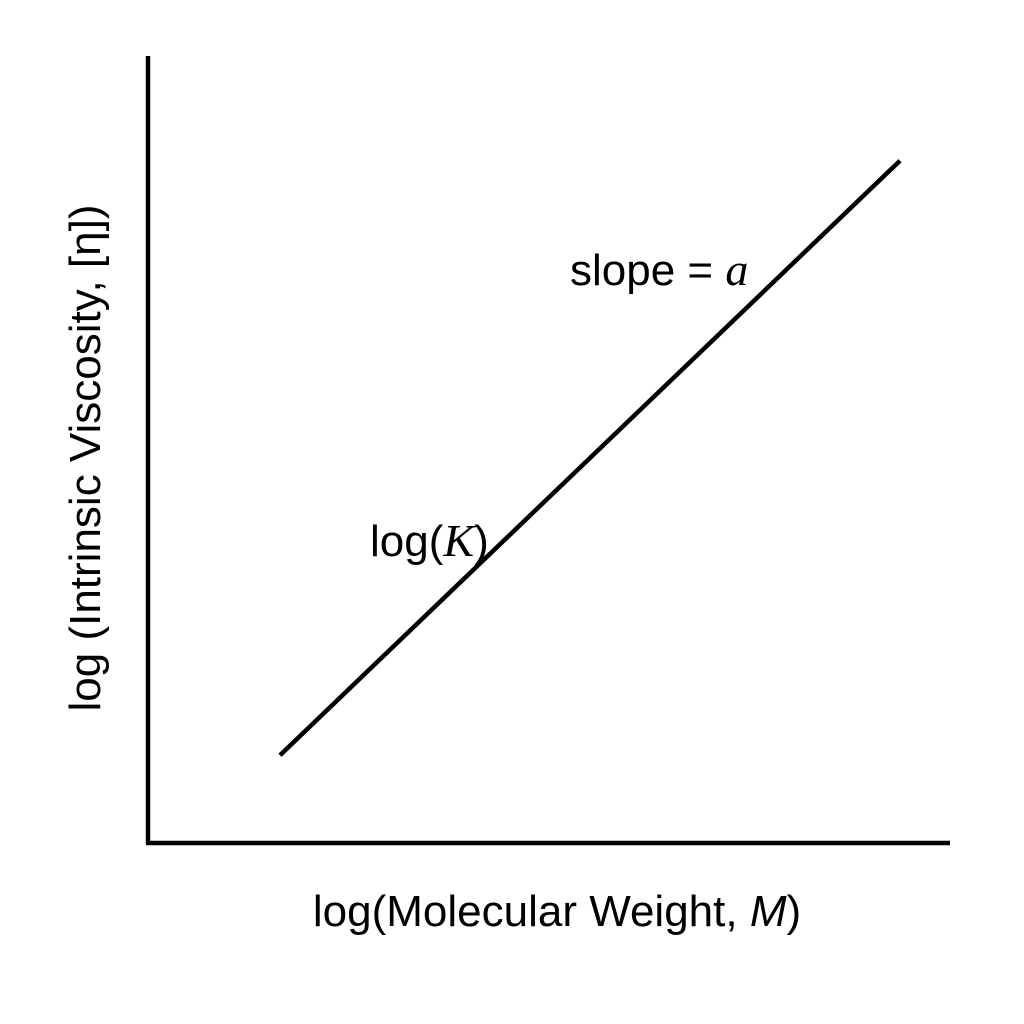 Image resolution: width=1024 pixels, height=1024 pixels. Describe the element at coordinates (793, 911) in the screenshot. I see `x-axis-label-suffix: )` at that location.